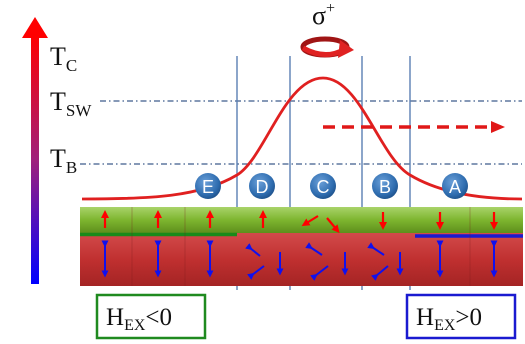 The image size is (525, 344). What do you see at coordinates (63, 160) in the screenshot?
I see `tb-label: TB` at bounding box center [63, 160].